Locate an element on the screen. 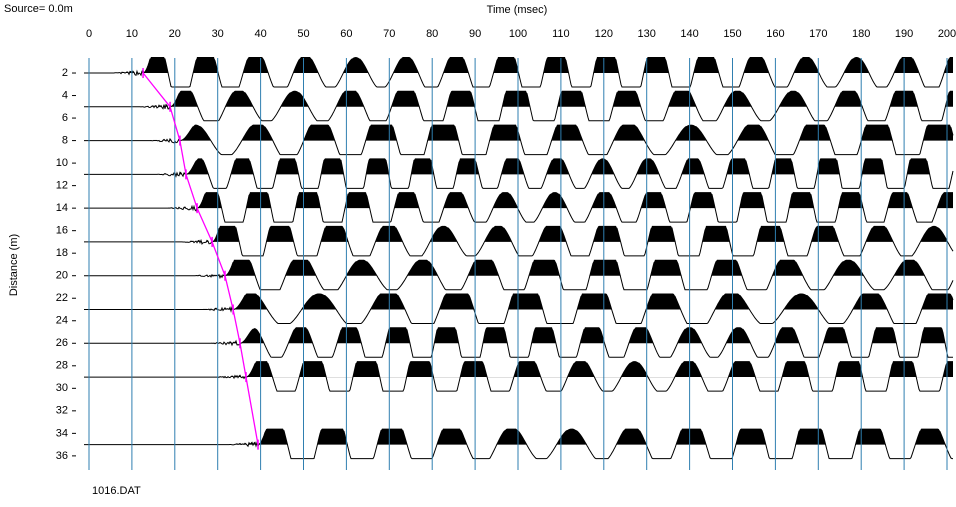 This screenshot has width=956, height=507. x-tick-label: 150 is located at coordinates (732, 34).